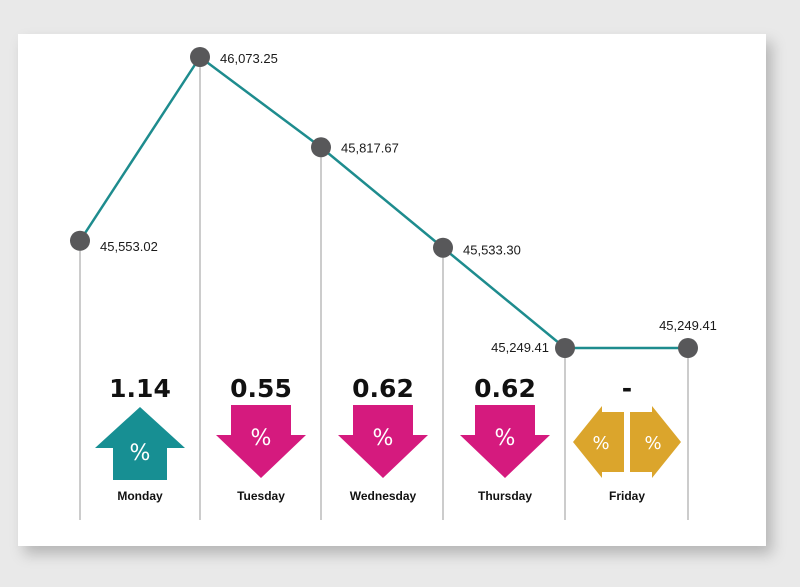  What do you see at coordinates (261, 496) in the screenshot?
I see `day-label: Tuesday` at bounding box center [261, 496].